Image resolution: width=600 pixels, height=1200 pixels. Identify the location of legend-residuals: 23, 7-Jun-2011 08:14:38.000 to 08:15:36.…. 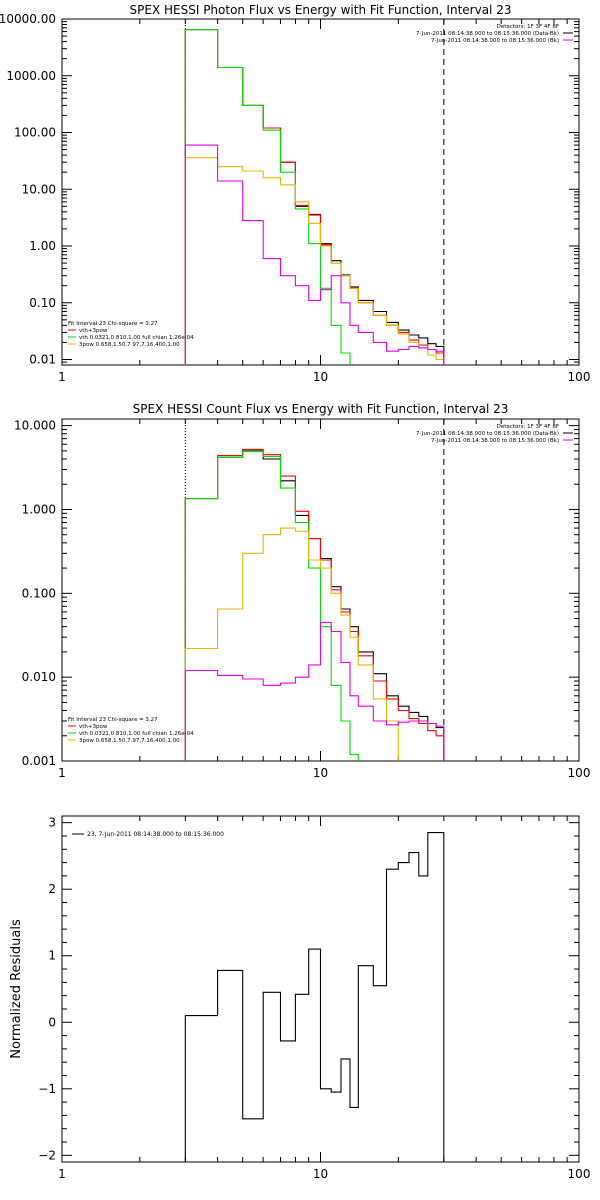
(148, 834).